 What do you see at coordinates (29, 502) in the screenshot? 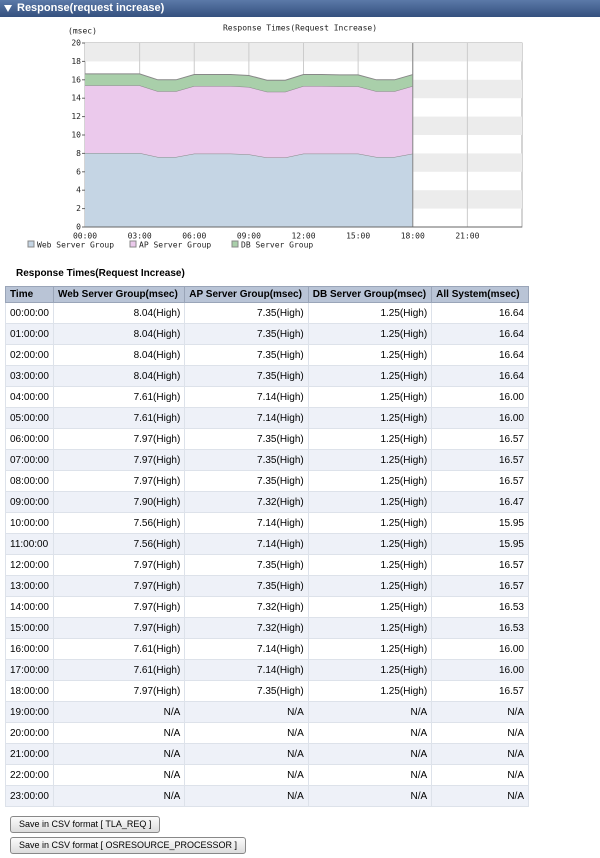
I see `table-cell: 09:00:00` at bounding box center [29, 502].